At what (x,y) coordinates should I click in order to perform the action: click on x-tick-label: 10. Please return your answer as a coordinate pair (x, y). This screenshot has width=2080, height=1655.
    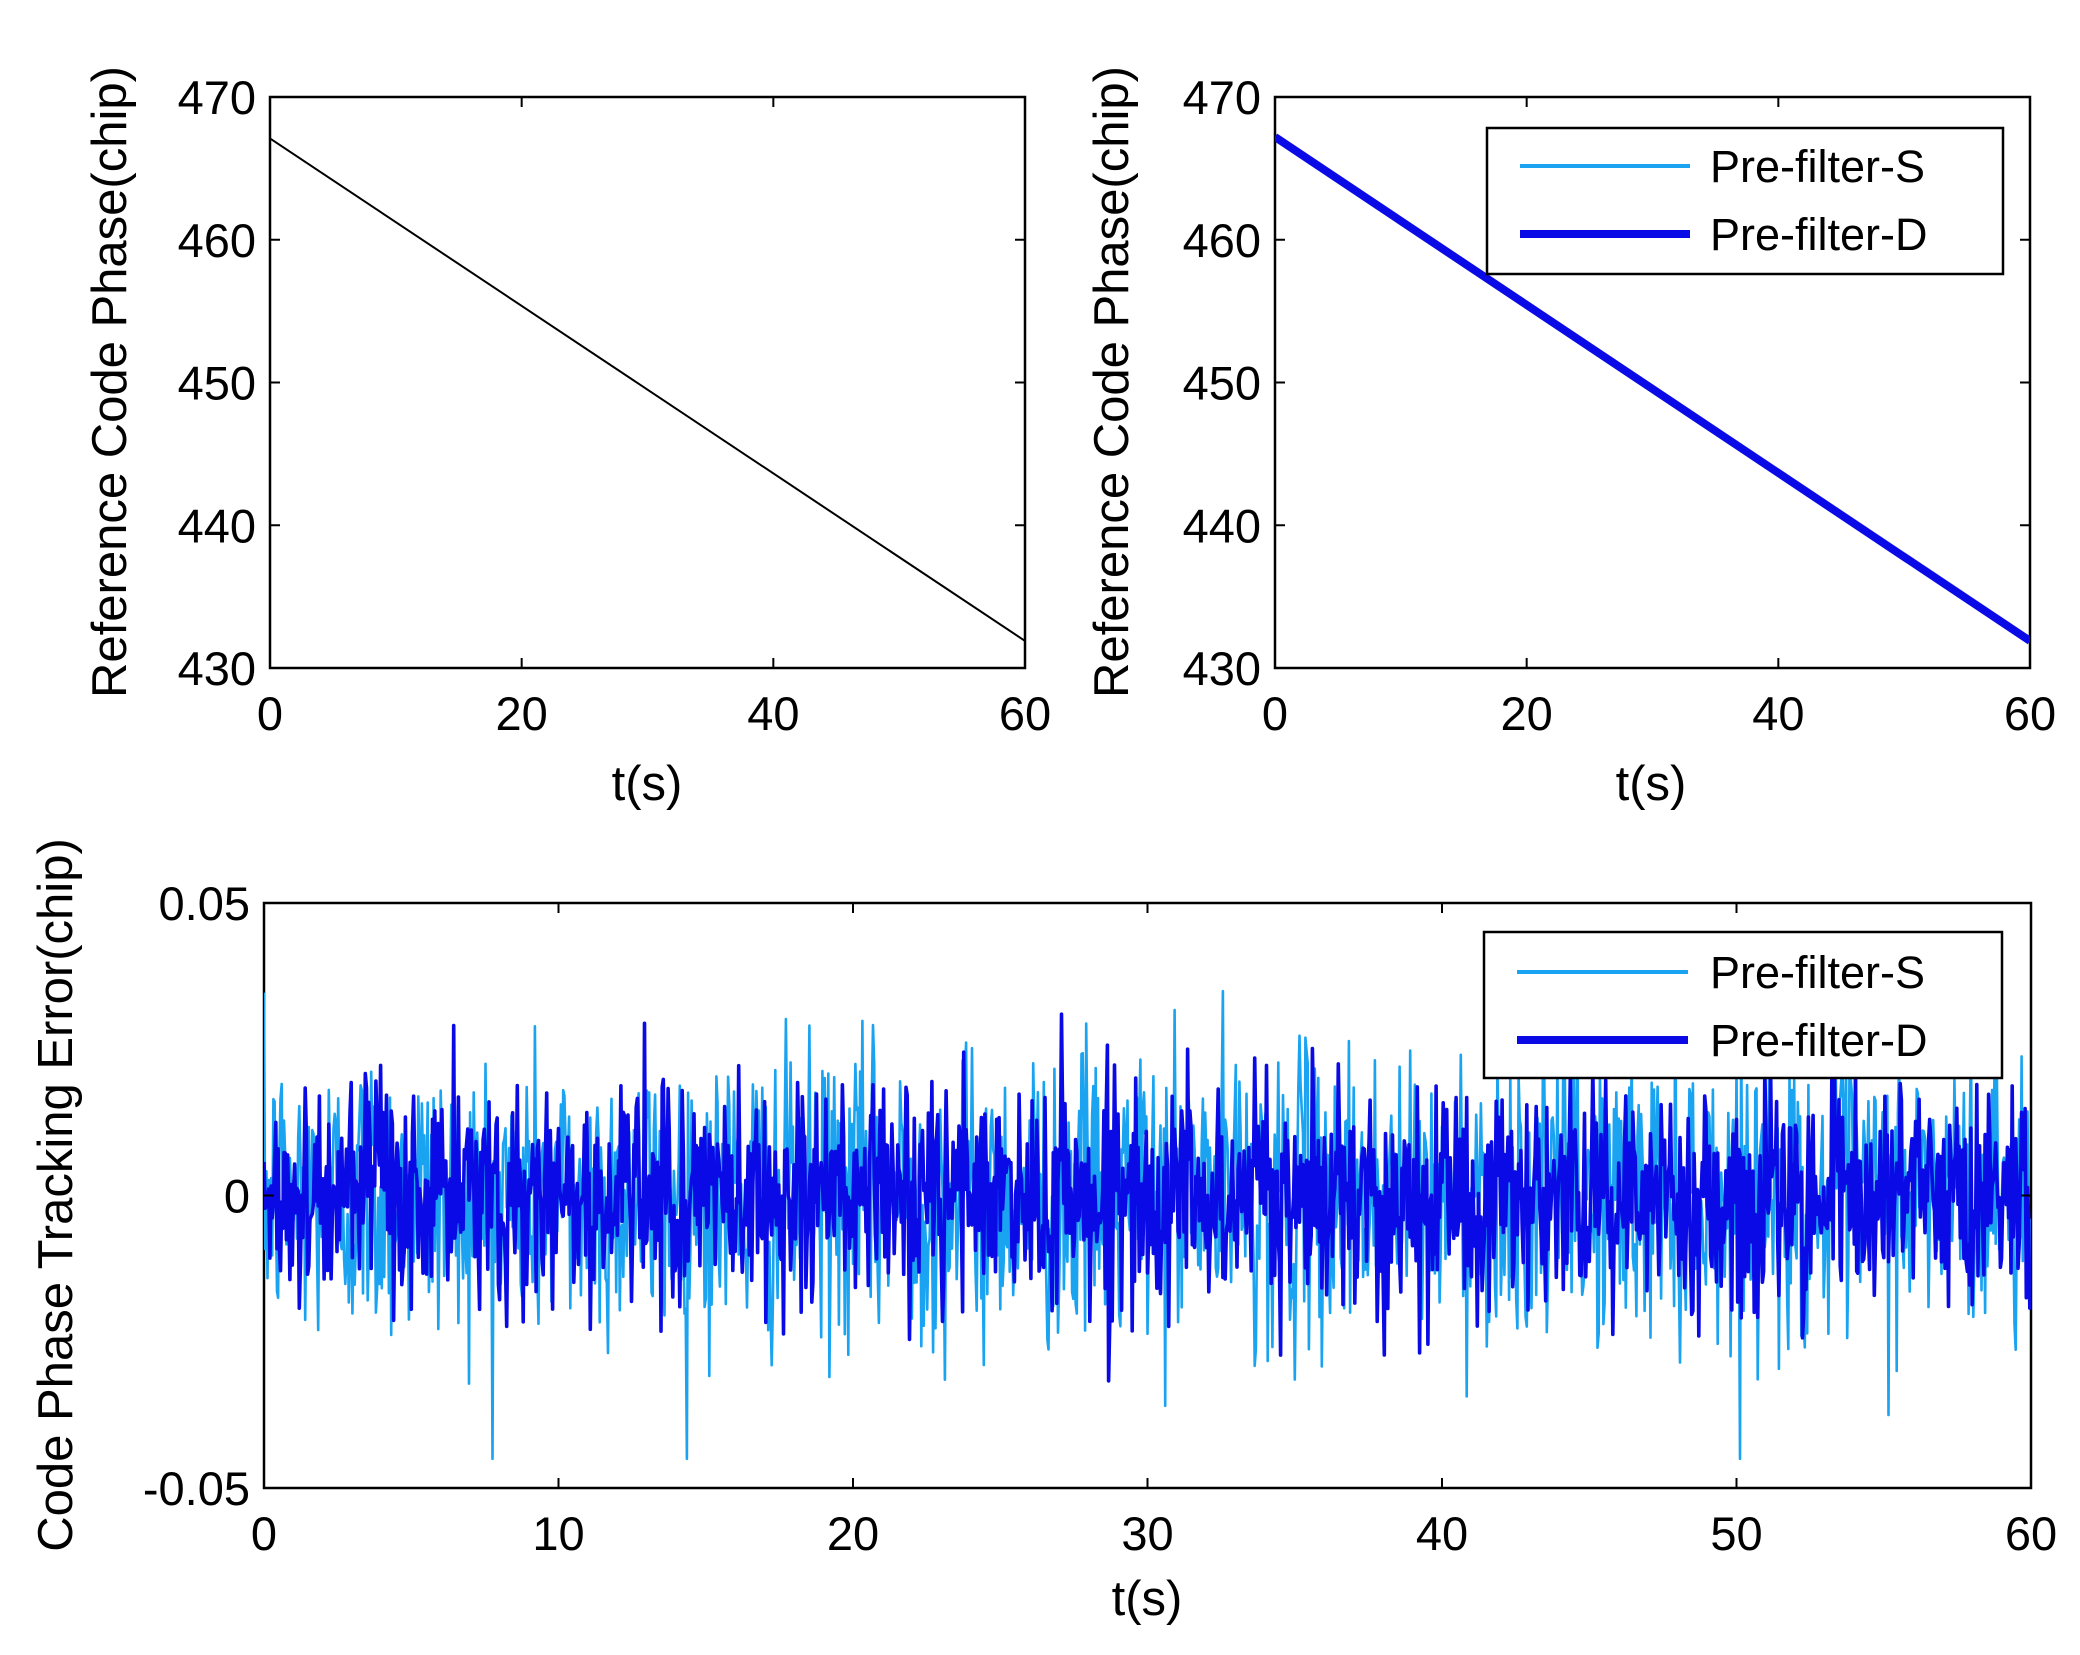
    Looking at the image, I should click on (558, 1533).